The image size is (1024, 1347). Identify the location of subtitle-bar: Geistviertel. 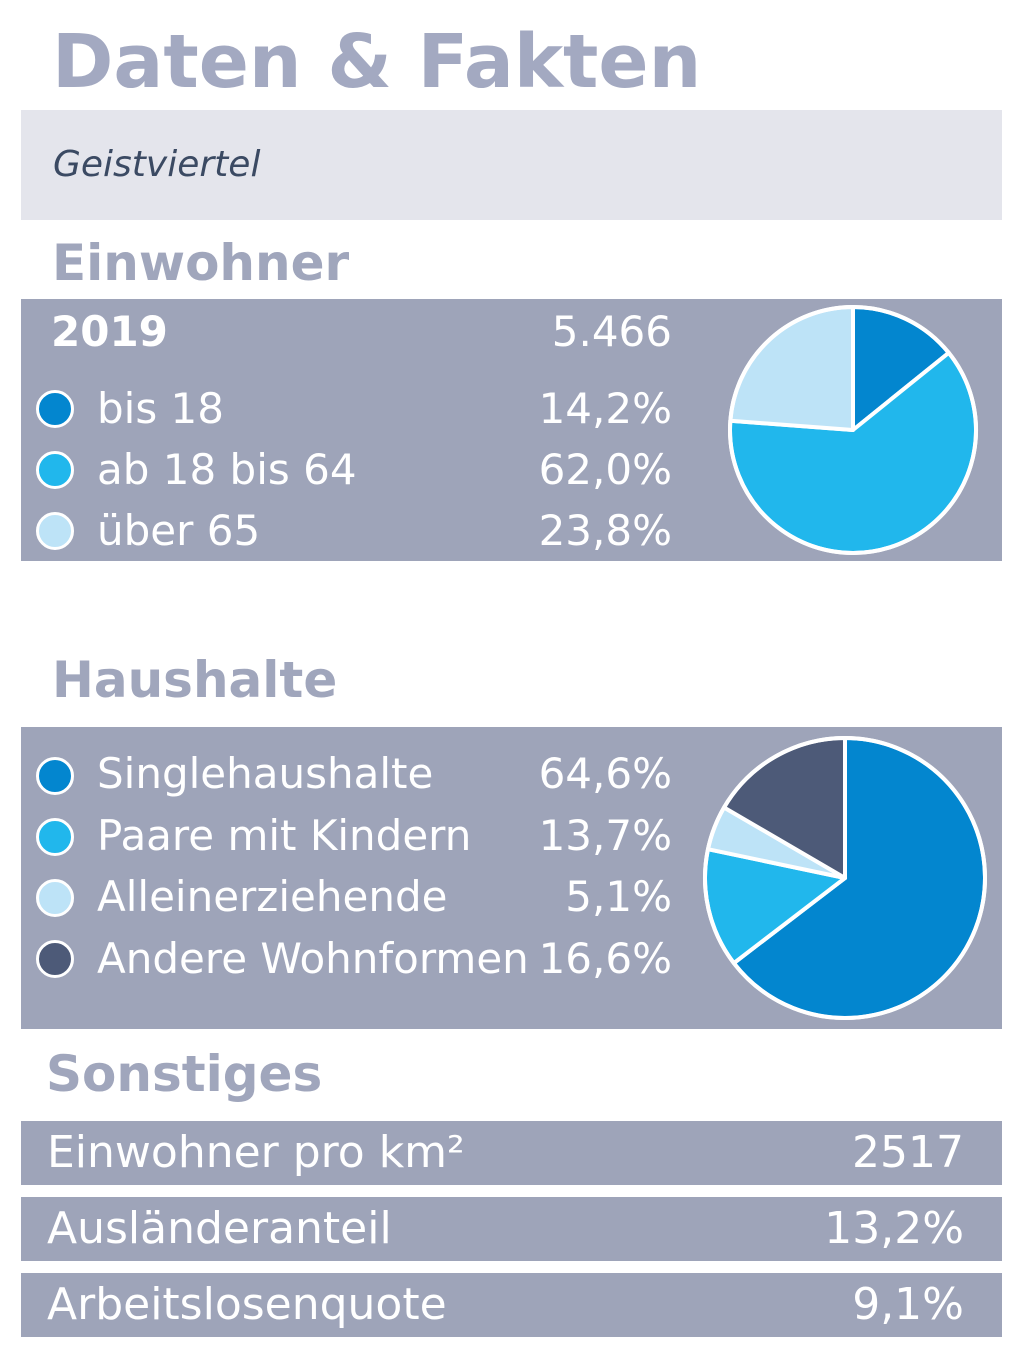
(511, 165).